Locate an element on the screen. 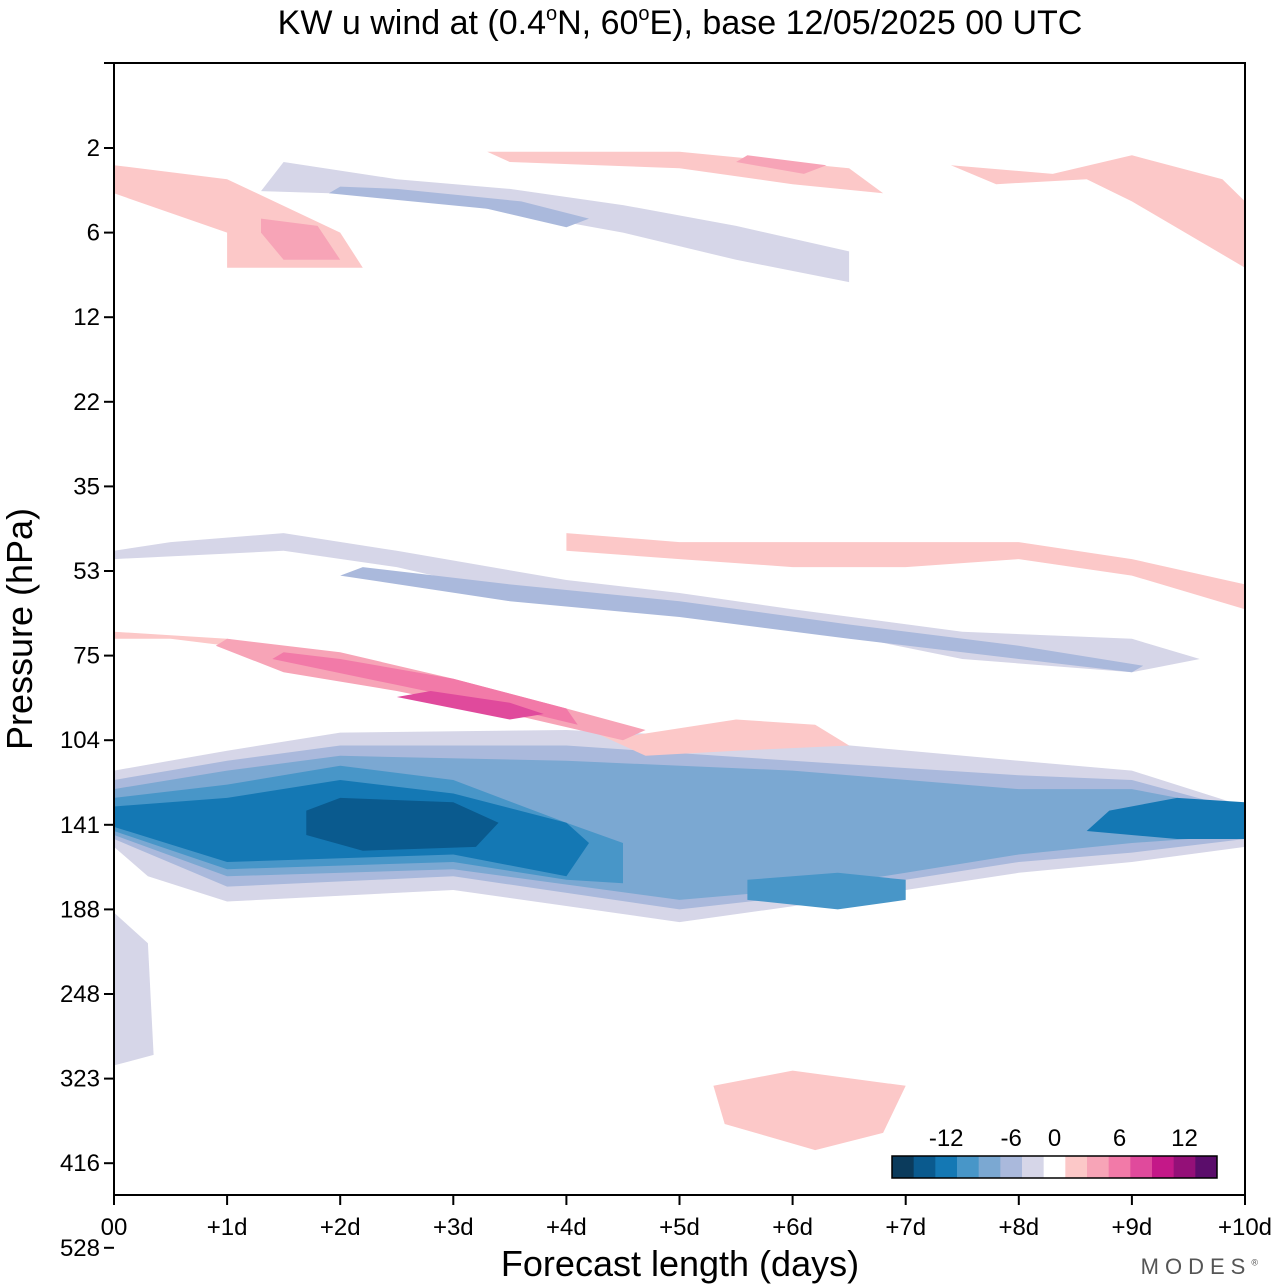  y-tick-label: 22 is located at coordinates (86, 402).